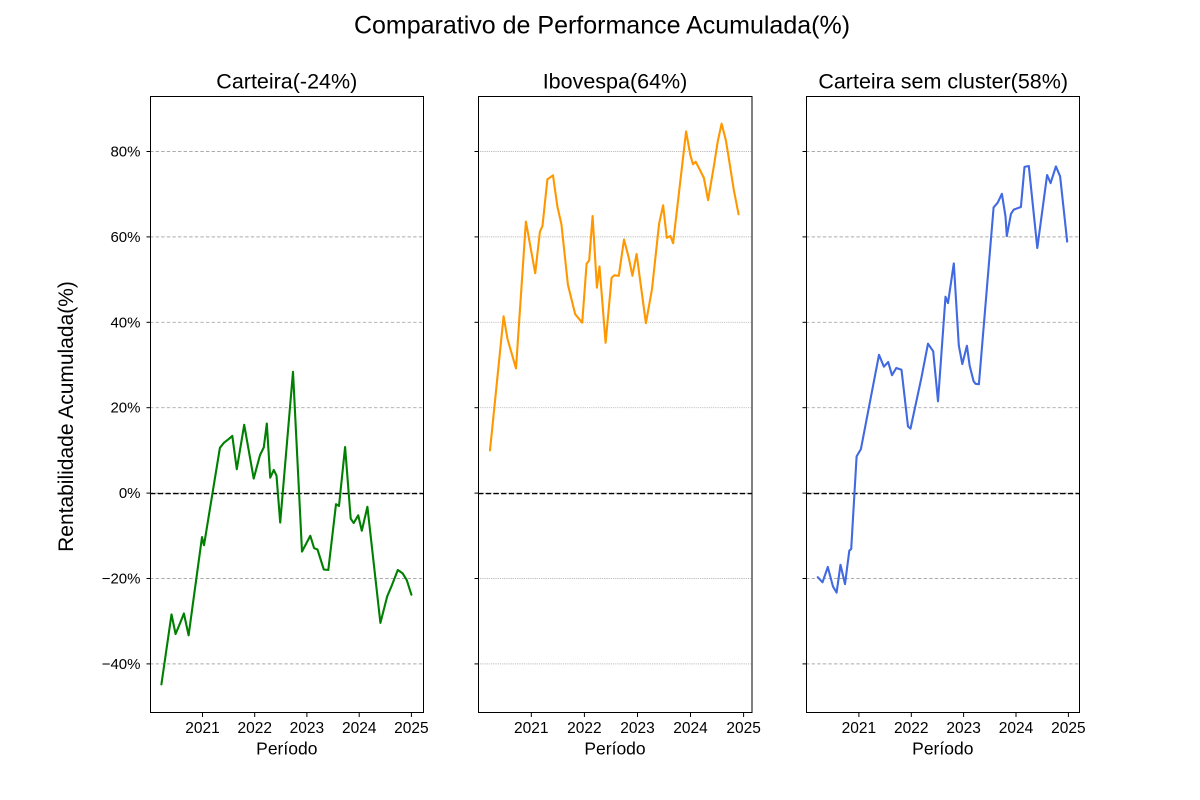  Describe the element at coordinates (125, 322) in the screenshot. I see `svg-text: 40%` at that location.